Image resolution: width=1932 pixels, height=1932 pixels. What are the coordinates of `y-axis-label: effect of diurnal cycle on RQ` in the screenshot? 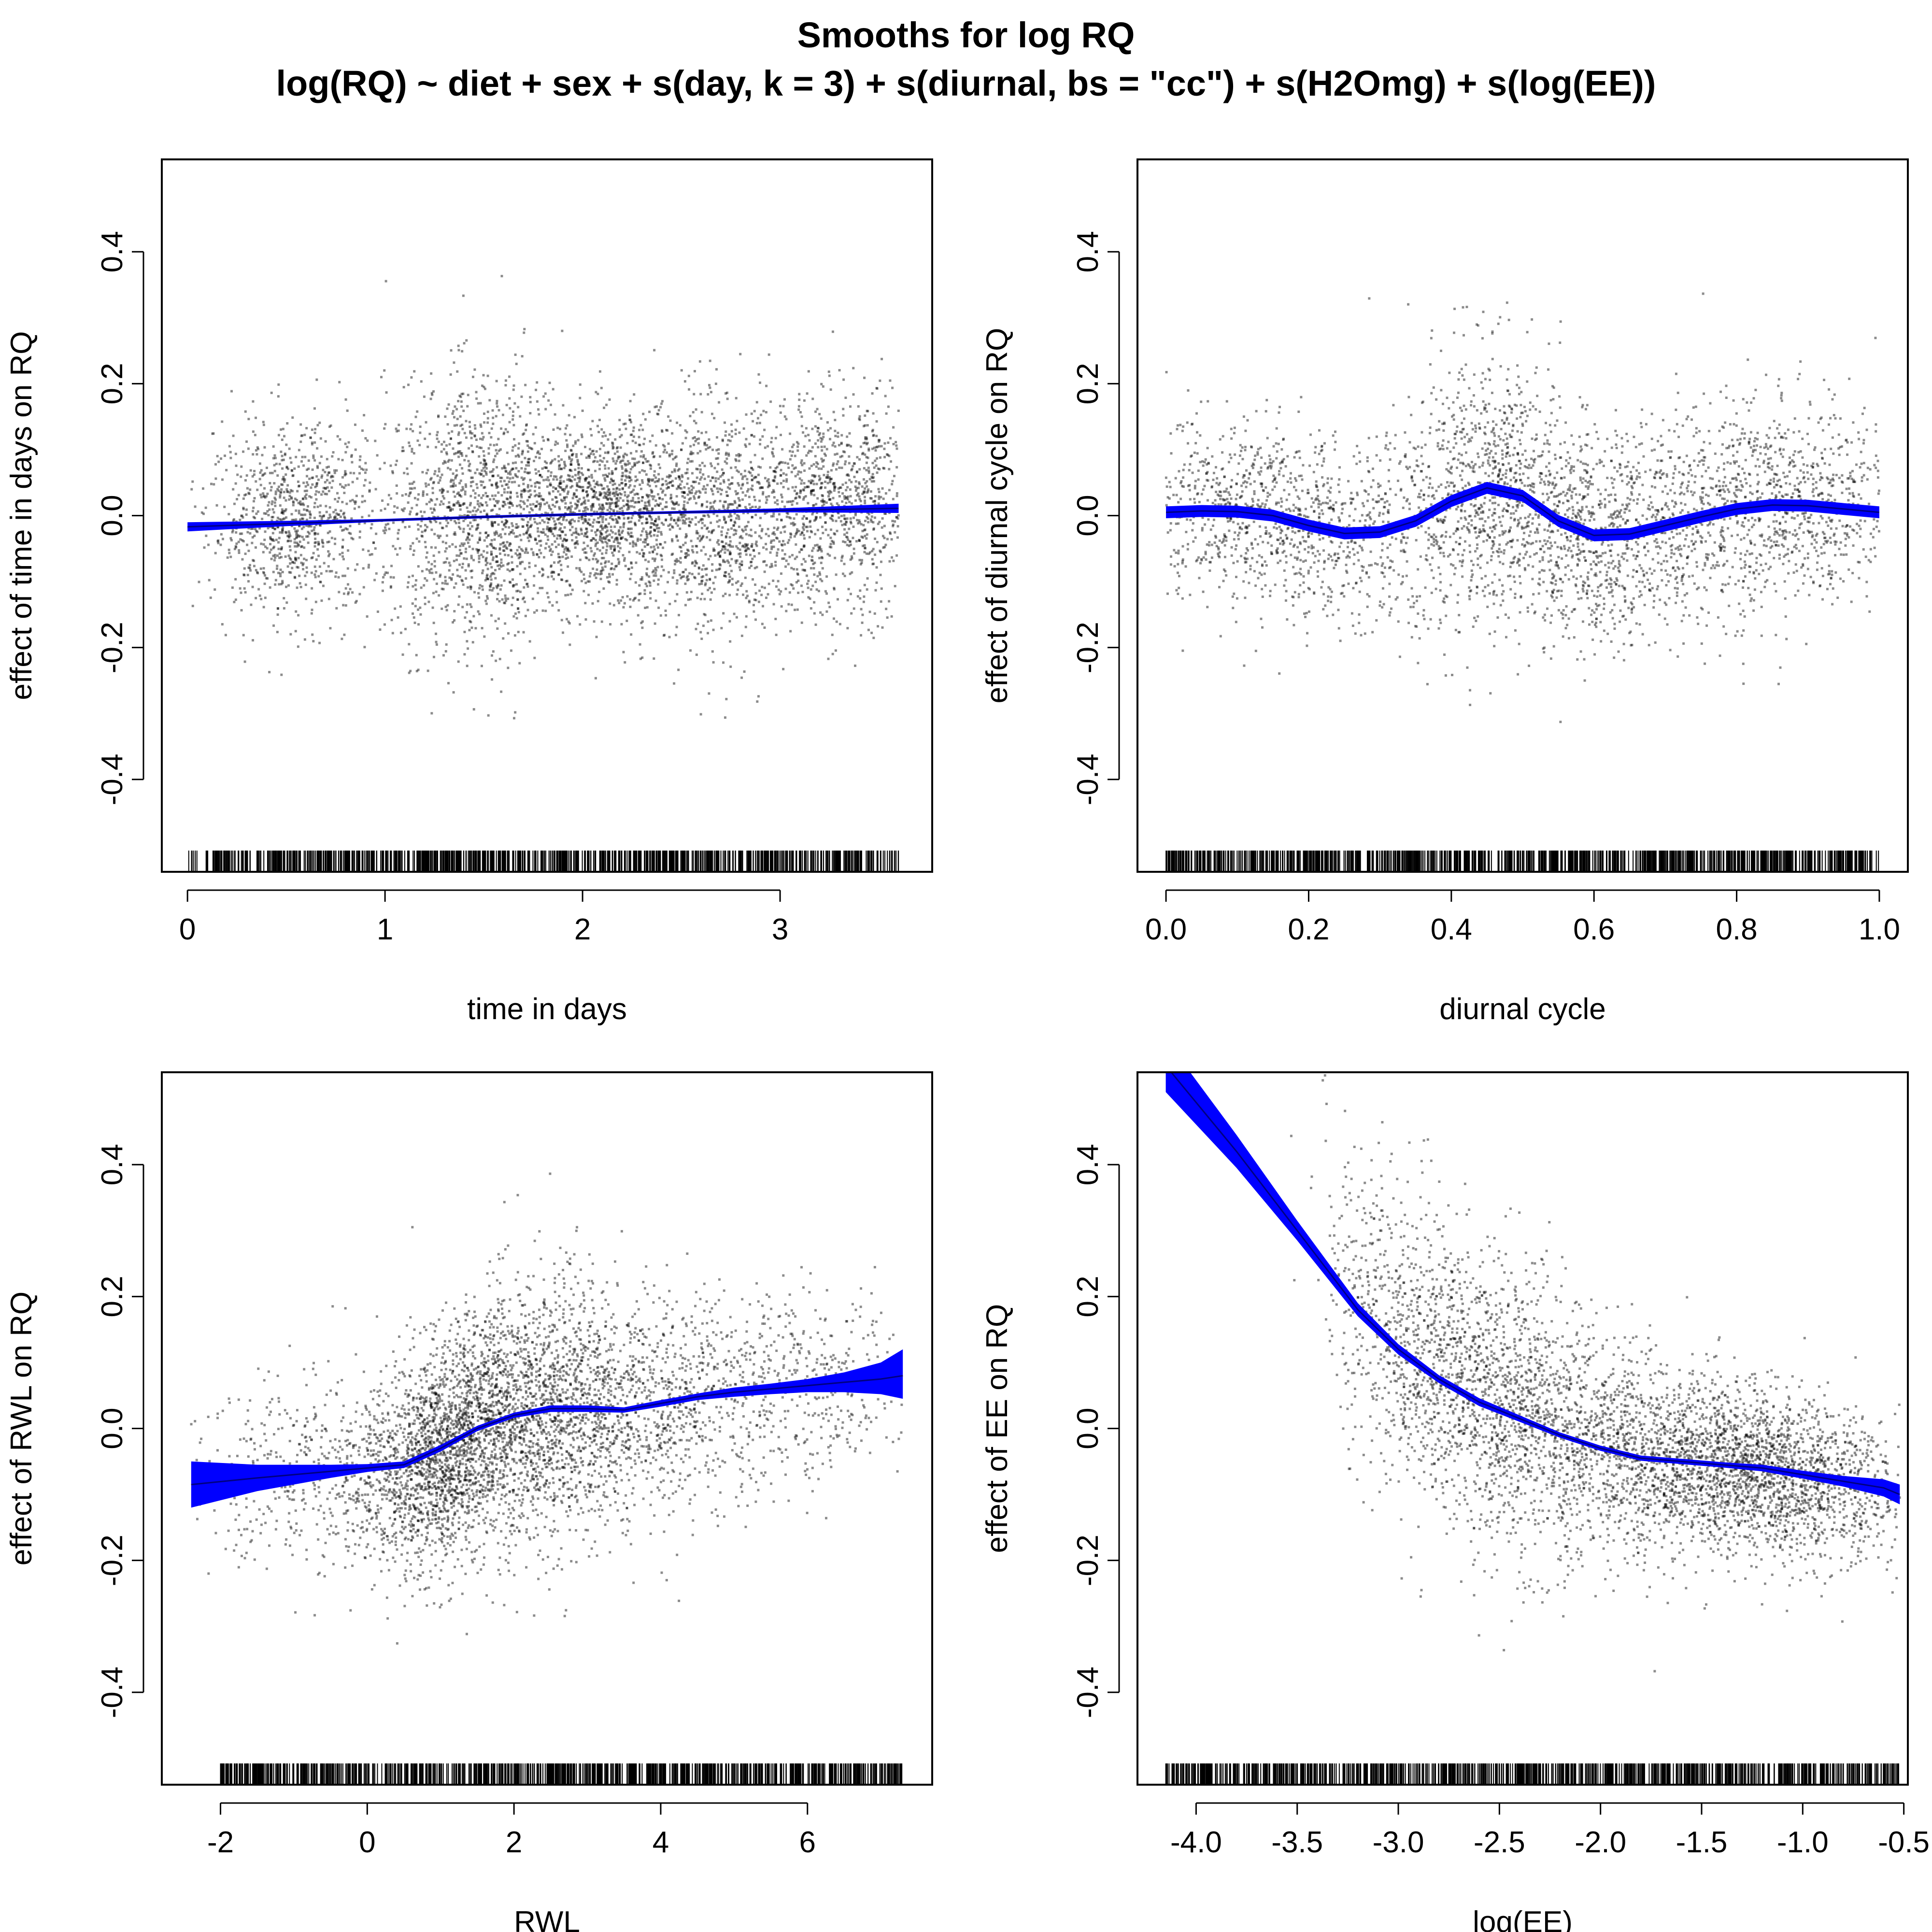 It's located at (997, 516).